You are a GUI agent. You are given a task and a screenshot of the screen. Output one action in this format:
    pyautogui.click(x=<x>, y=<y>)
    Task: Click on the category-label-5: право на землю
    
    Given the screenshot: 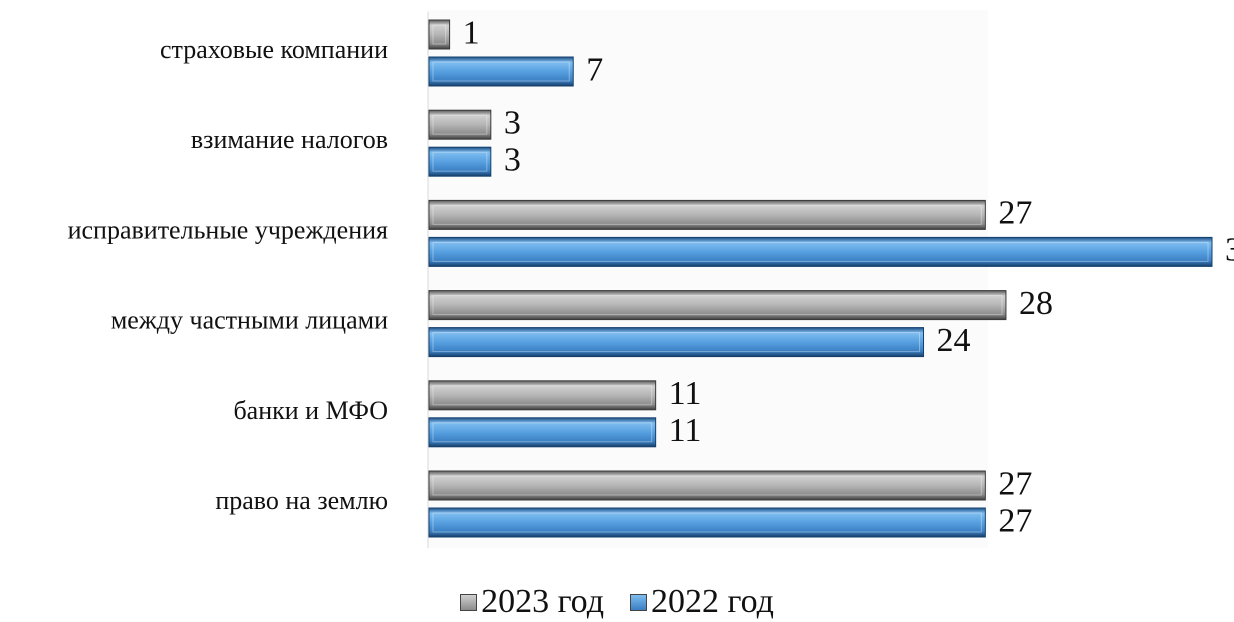 What is the action you would take?
    pyautogui.click(x=301, y=500)
    